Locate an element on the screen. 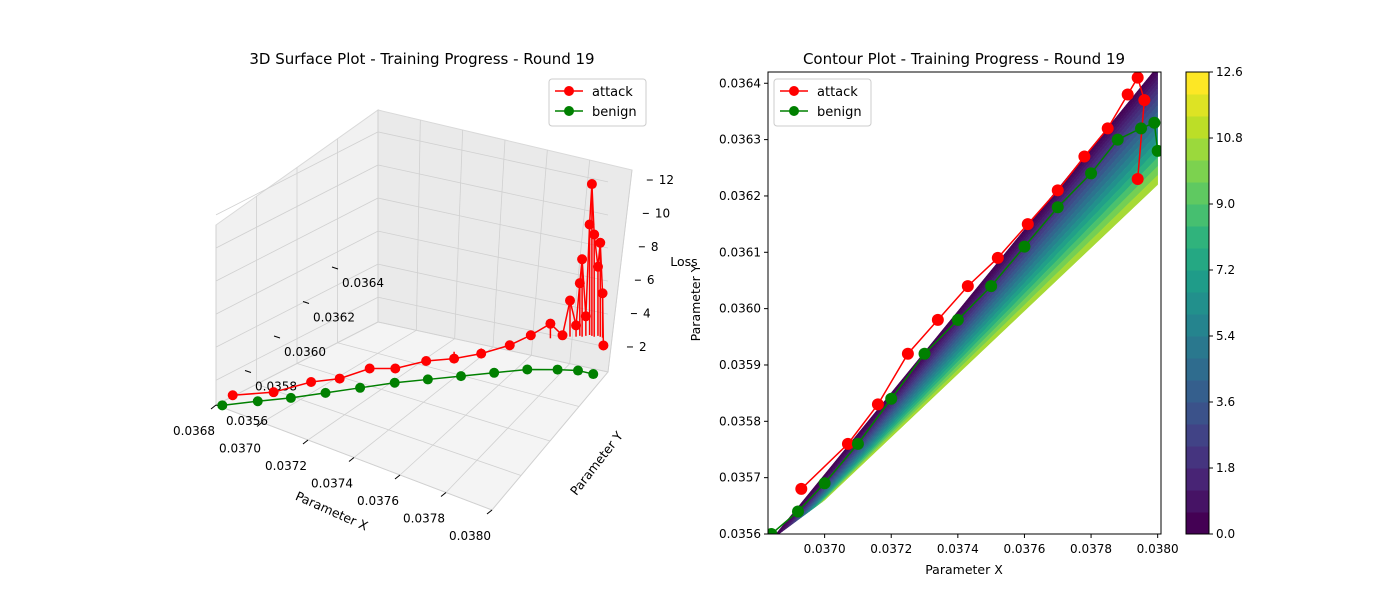  contour-x-tick-label: 0.0378 is located at coordinates (1091, 549).